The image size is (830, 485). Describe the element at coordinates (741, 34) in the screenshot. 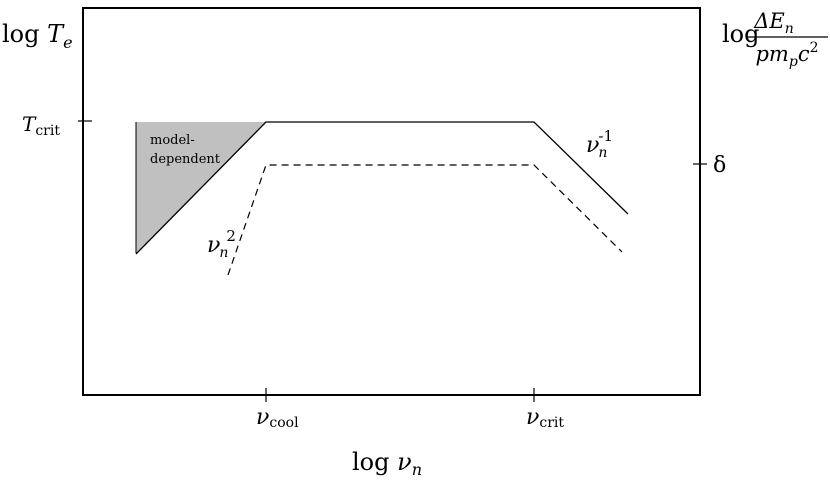

I see `y-right-log: log` at that location.